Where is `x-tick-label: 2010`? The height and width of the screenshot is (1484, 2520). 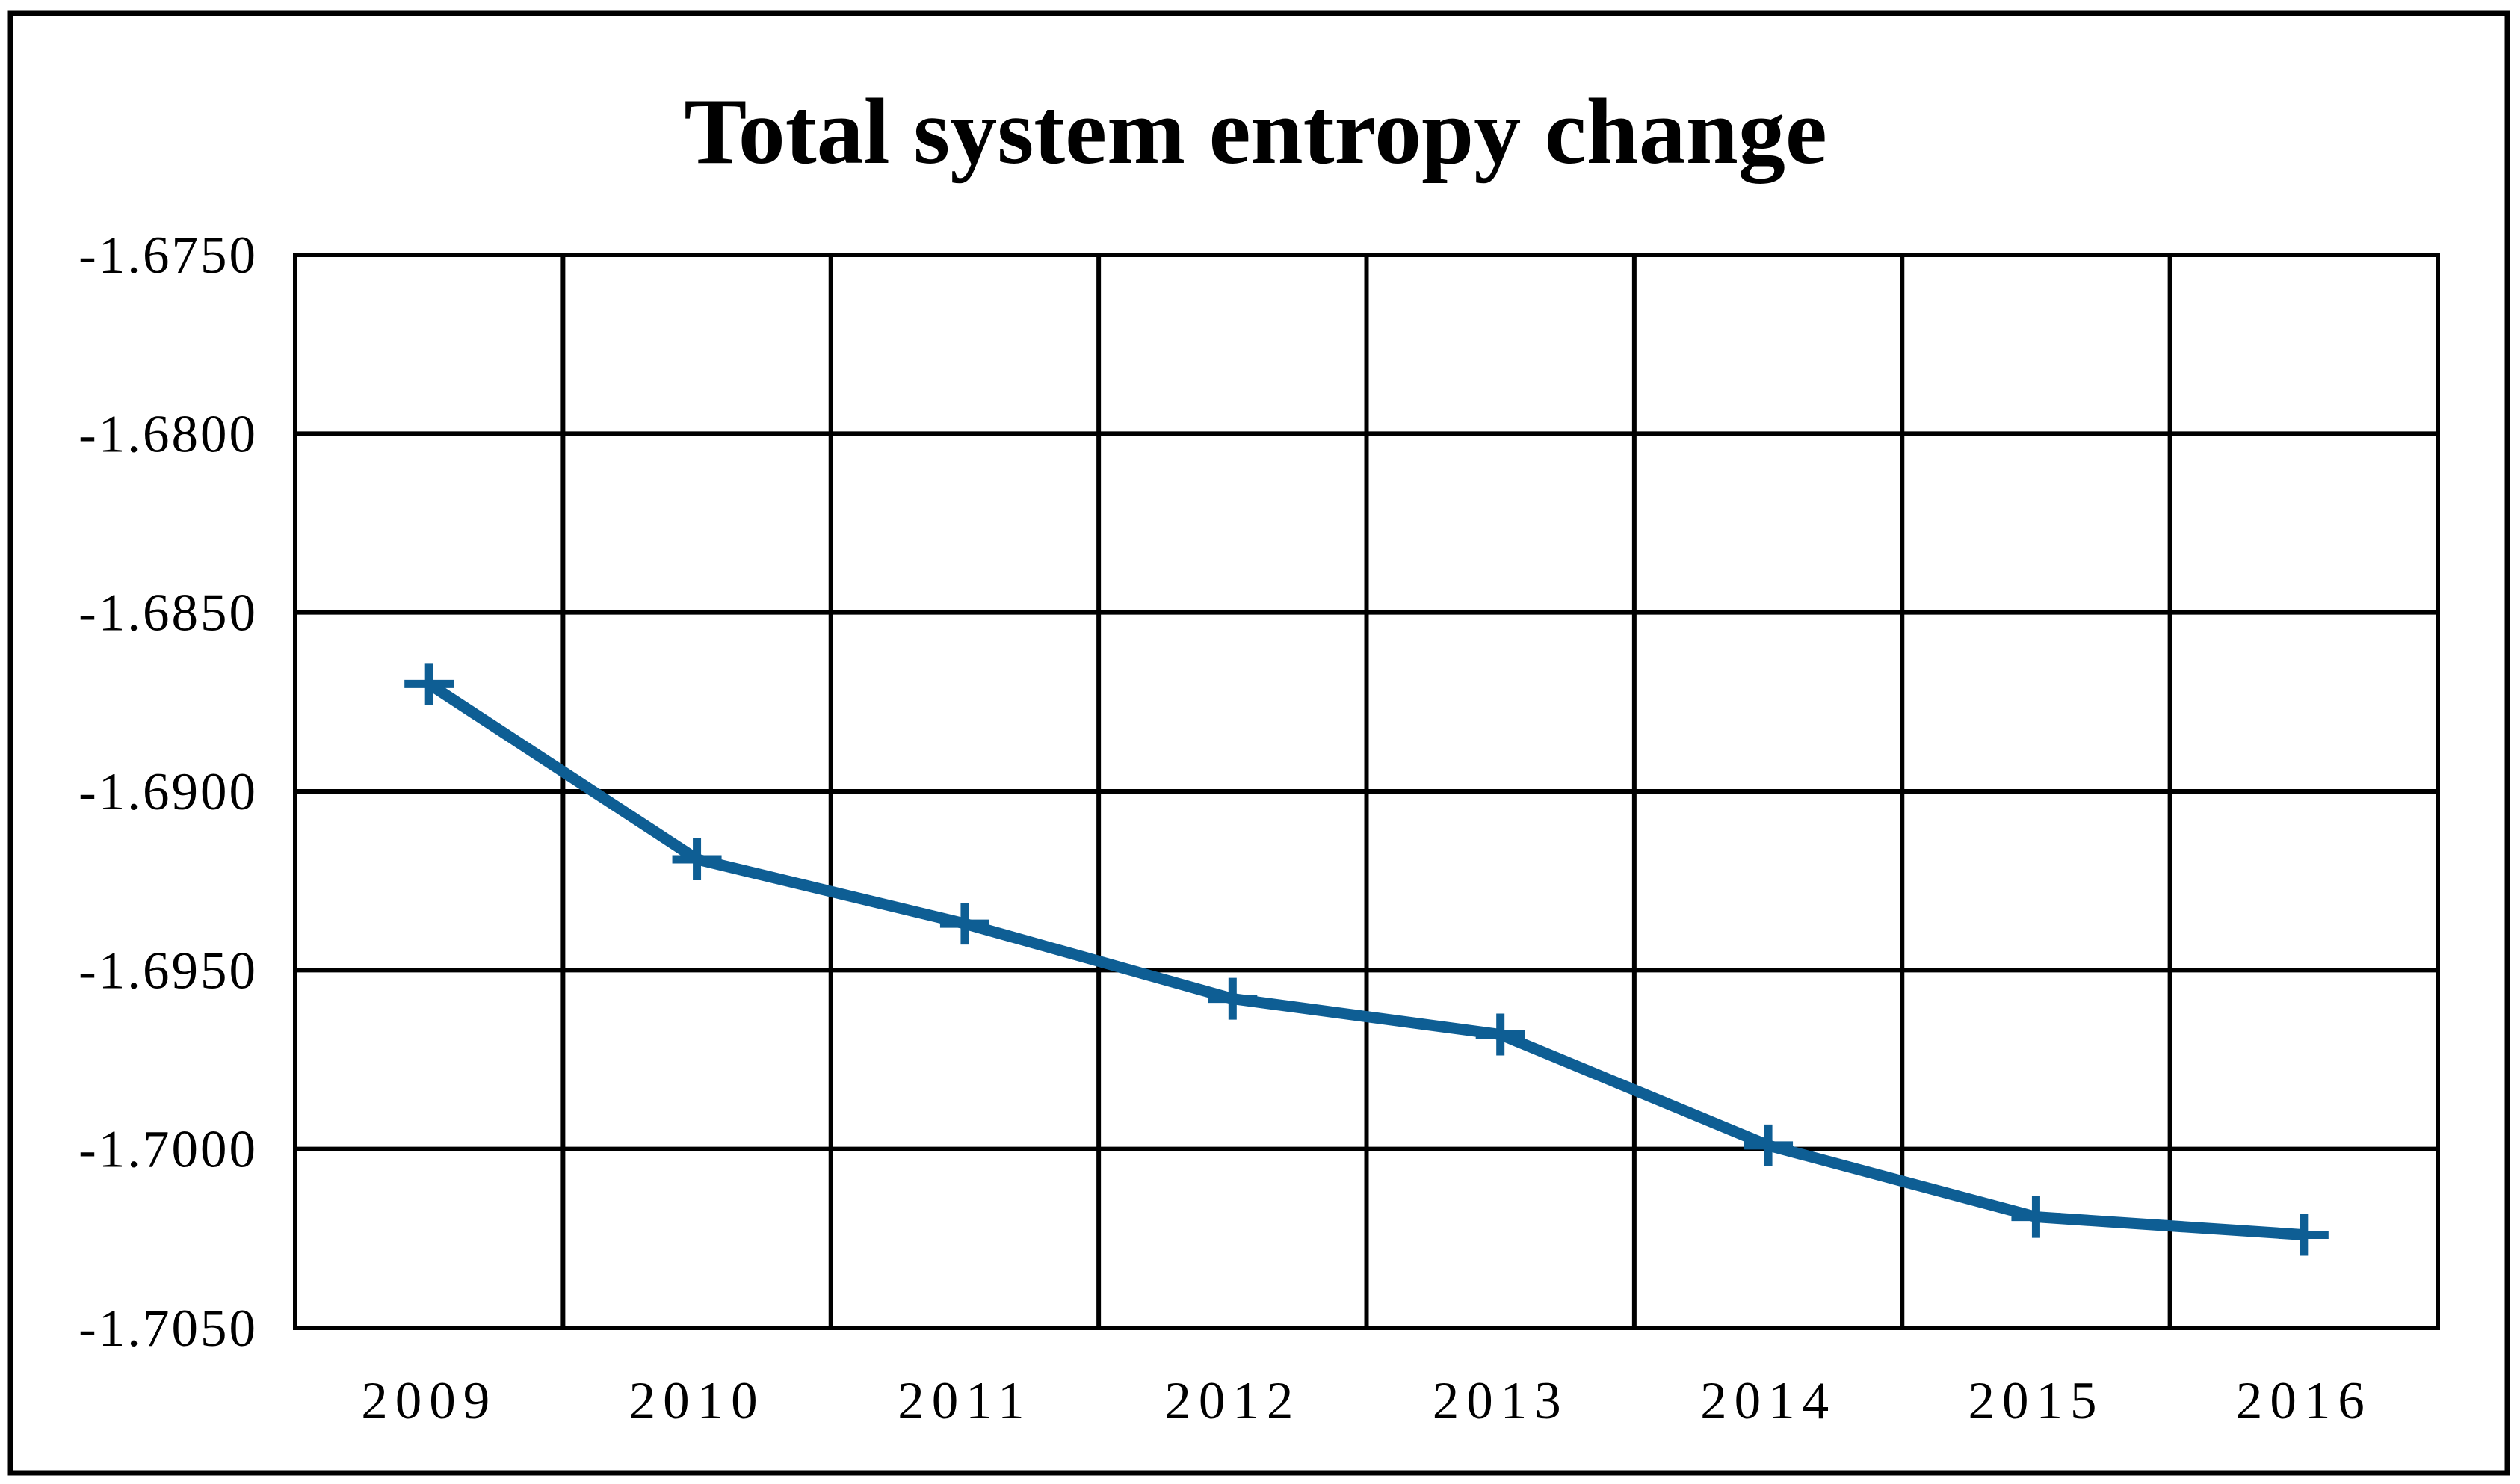 x-tick-label: 2010 is located at coordinates (697, 1401).